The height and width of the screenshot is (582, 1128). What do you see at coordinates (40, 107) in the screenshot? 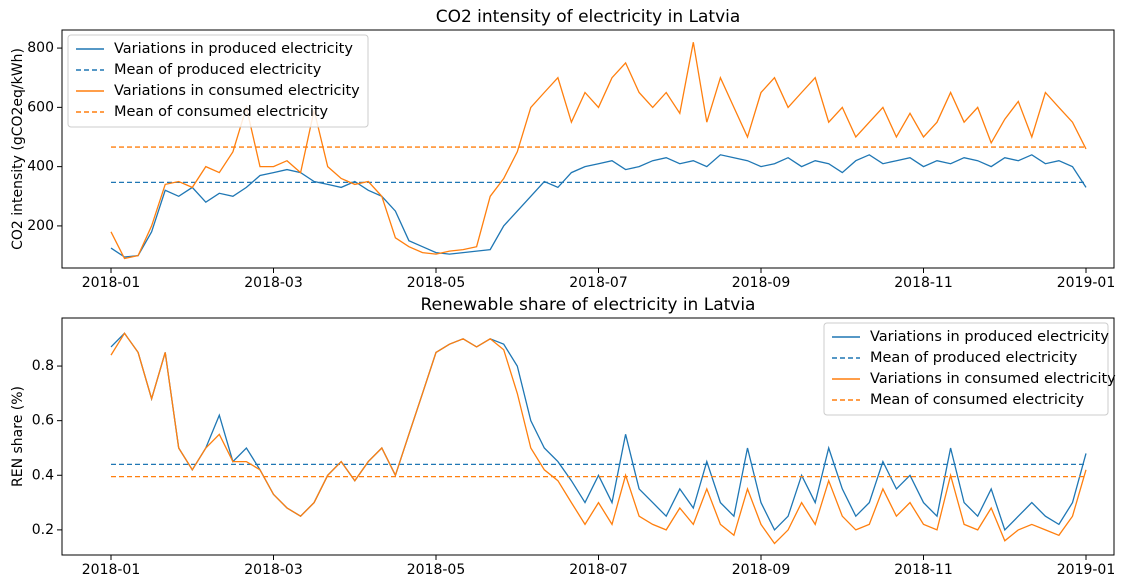
I see `y-tick-label: 600` at bounding box center [40, 107].